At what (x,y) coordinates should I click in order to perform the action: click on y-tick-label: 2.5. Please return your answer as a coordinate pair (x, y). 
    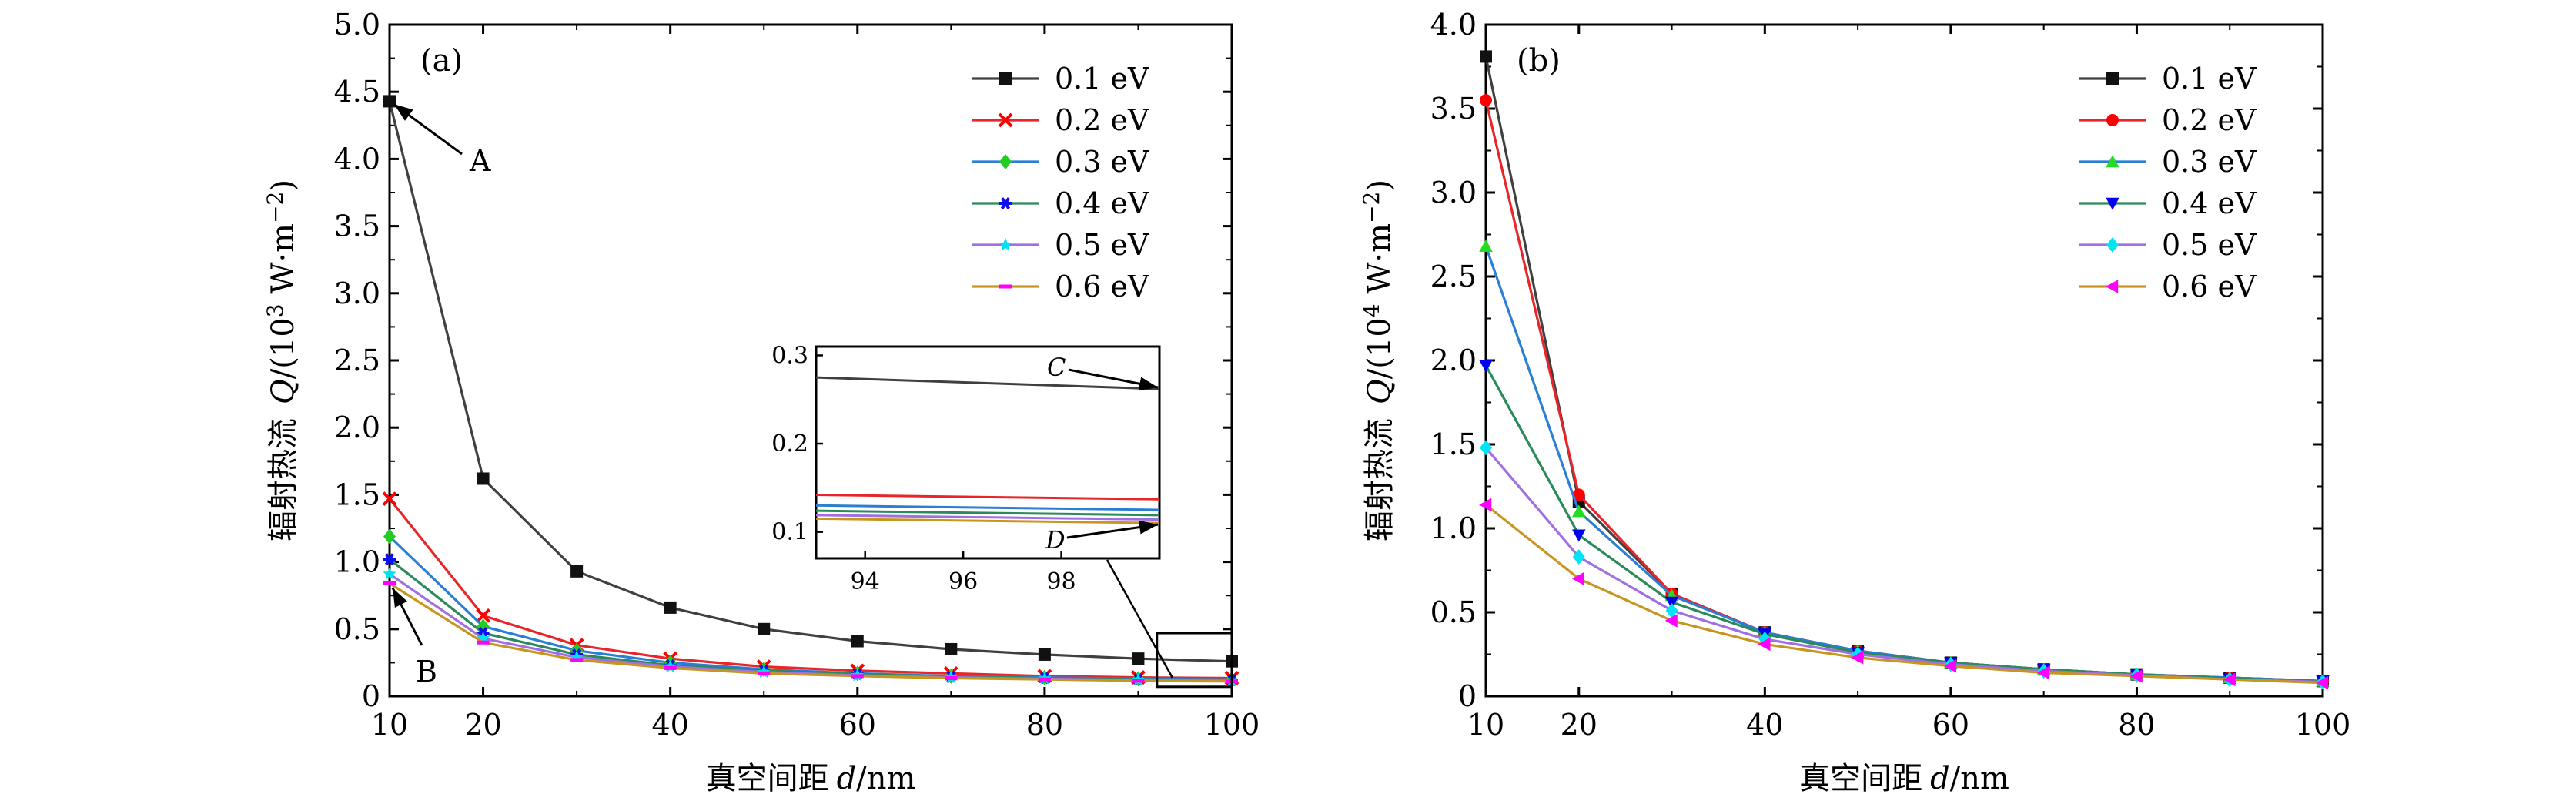
    Looking at the image, I should click on (357, 360).